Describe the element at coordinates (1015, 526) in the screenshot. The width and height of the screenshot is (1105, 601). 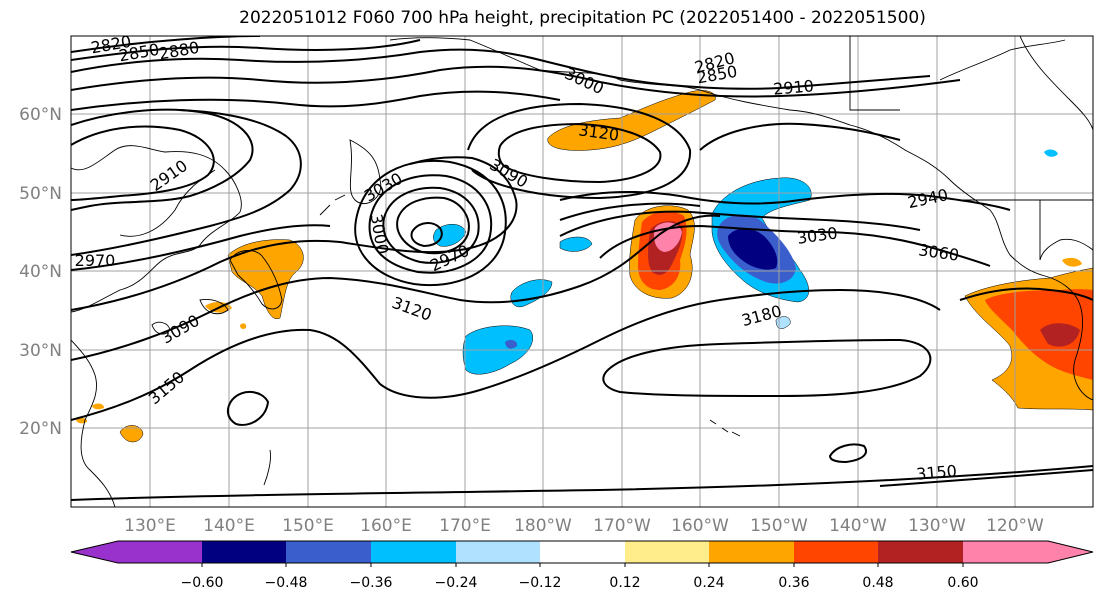
I see `lon-label: 120°W` at that location.